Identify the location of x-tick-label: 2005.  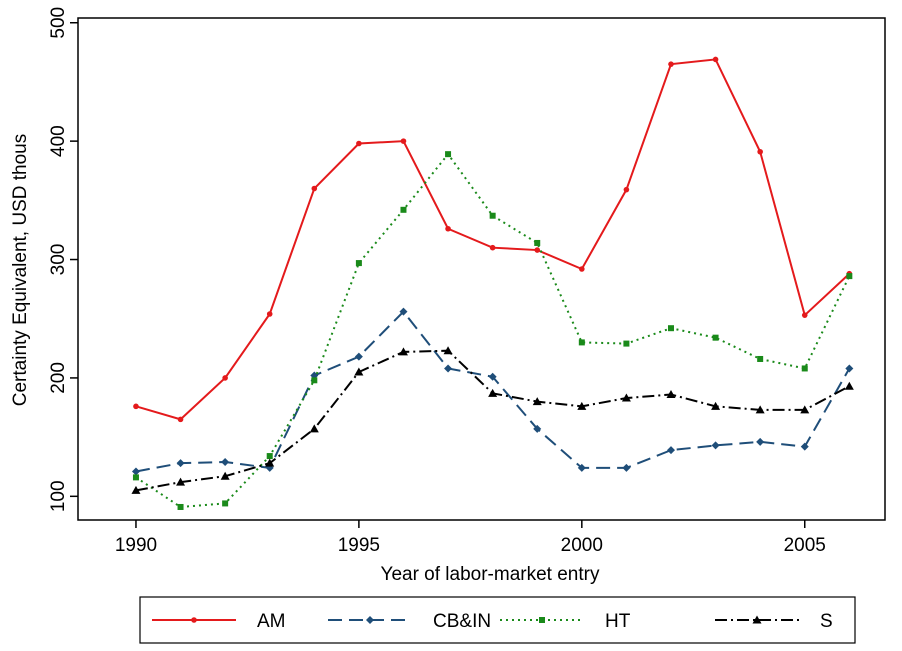
(805, 545).